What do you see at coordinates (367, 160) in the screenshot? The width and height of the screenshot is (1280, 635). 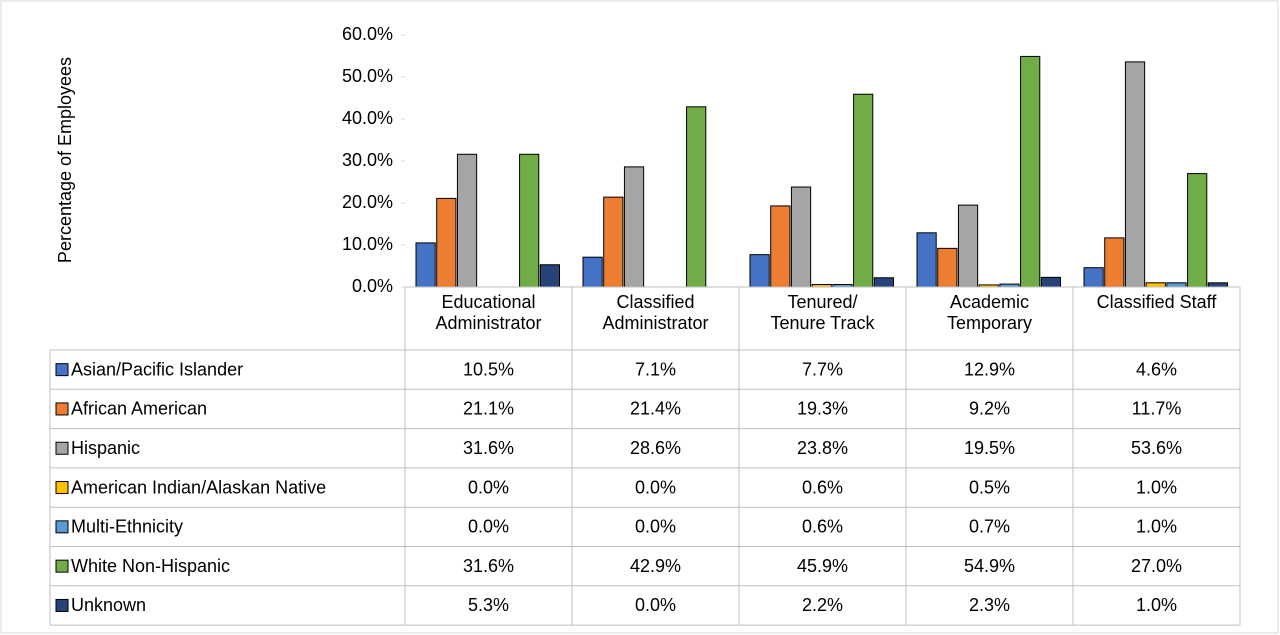 I see `y-tick-label: 30.0%` at bounding box center [367, 160].